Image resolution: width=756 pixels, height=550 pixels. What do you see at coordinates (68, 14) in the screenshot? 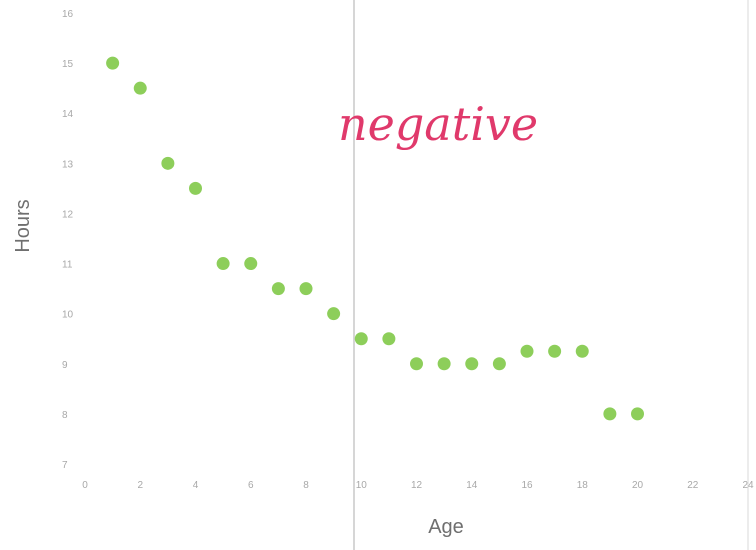
I see `y-tick-label: 16` at bounding box center [68, 14].